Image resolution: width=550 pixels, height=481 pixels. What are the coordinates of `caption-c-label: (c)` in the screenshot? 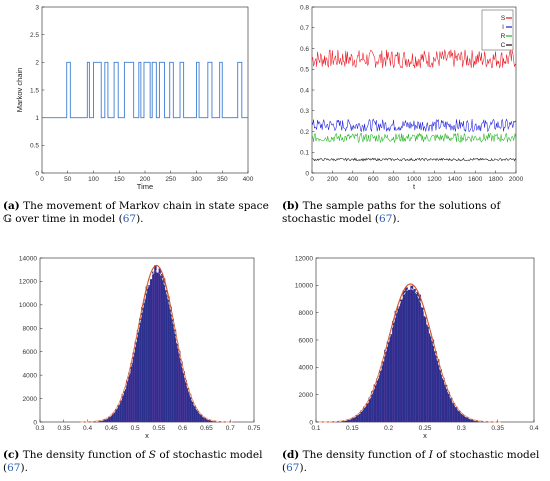 It's located at (11, 455).